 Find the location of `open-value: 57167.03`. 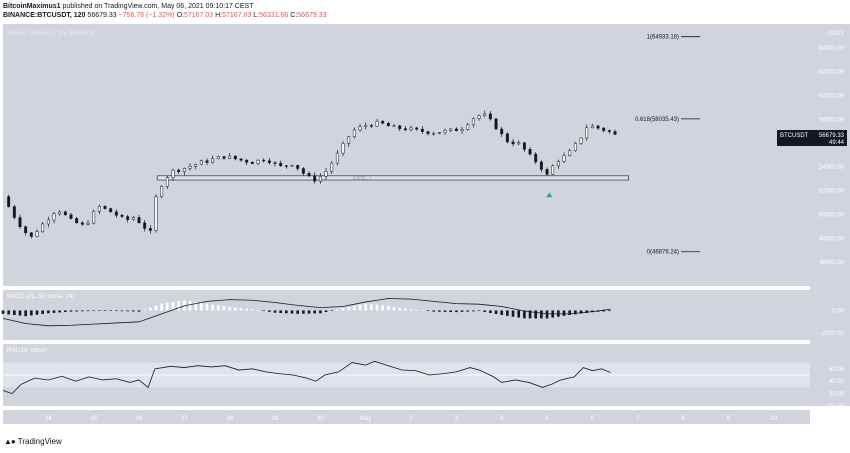

open-value: 57167.03 is located at coordinates (198, 15).